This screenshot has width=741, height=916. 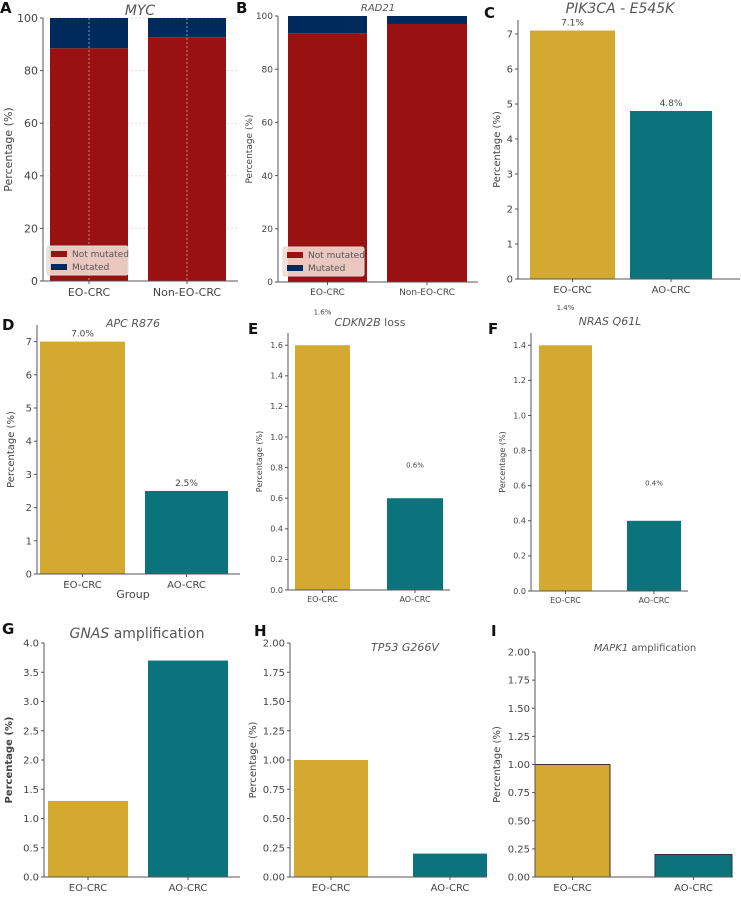 I want to click on value-label: 0.4%, so click(x=654, y=484).